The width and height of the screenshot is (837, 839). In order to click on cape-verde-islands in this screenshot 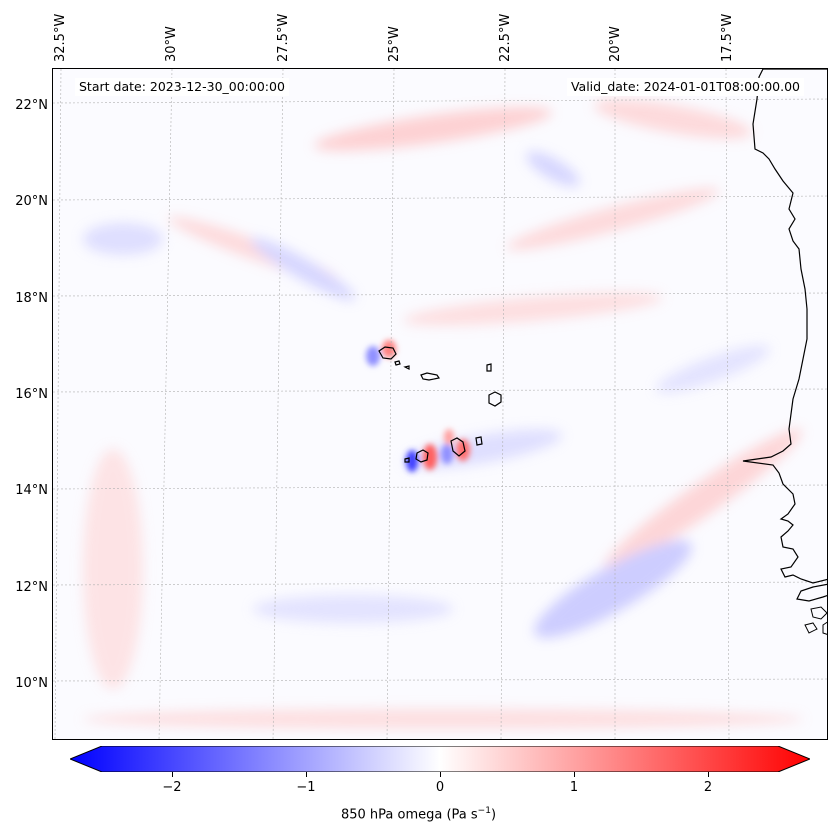, I will do `click(440, 404)`.